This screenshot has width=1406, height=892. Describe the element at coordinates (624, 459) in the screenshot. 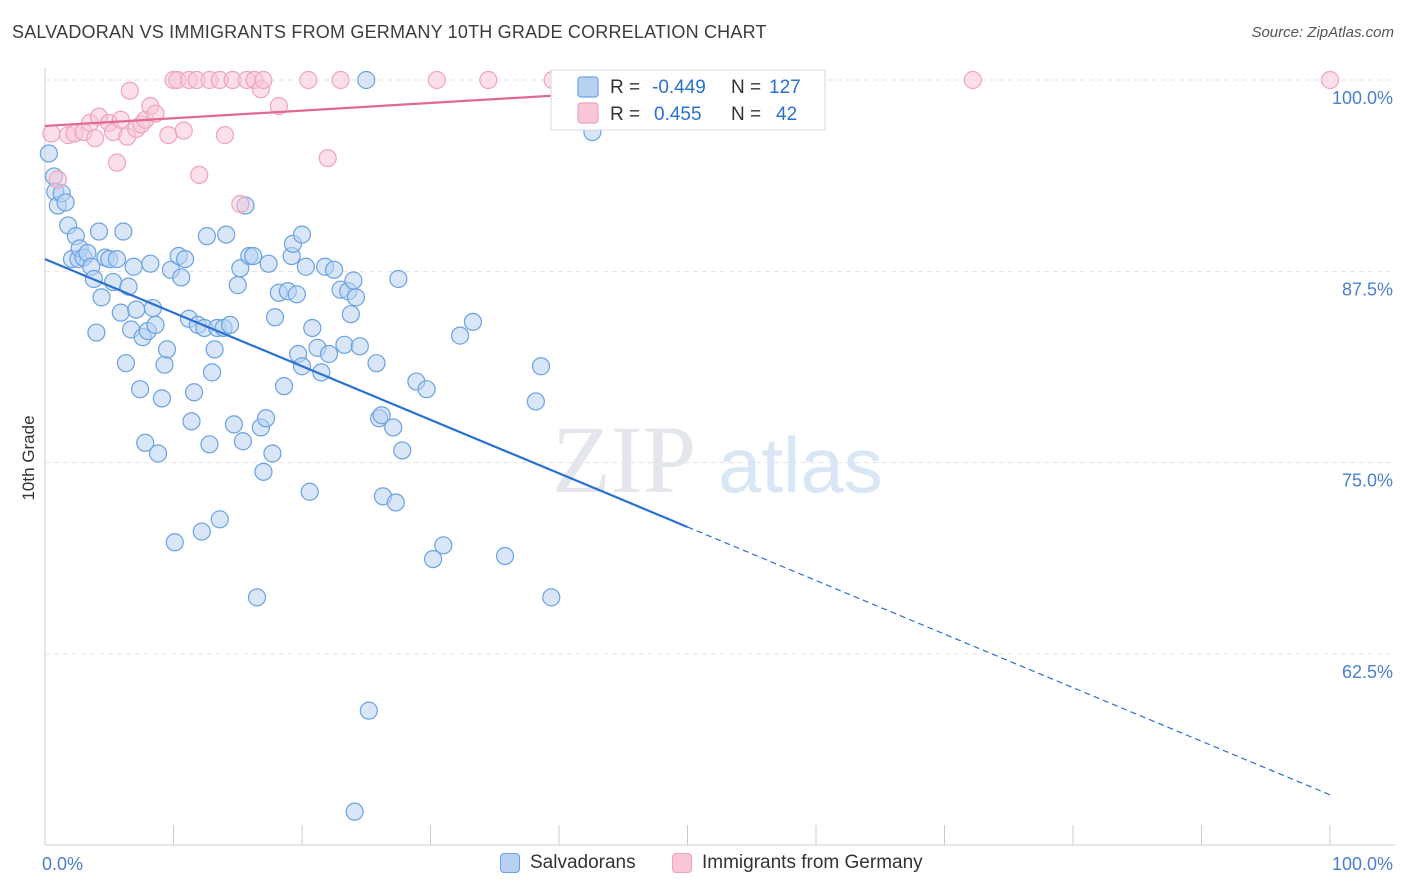

I see `watermark-zip: ZIP` at that location.